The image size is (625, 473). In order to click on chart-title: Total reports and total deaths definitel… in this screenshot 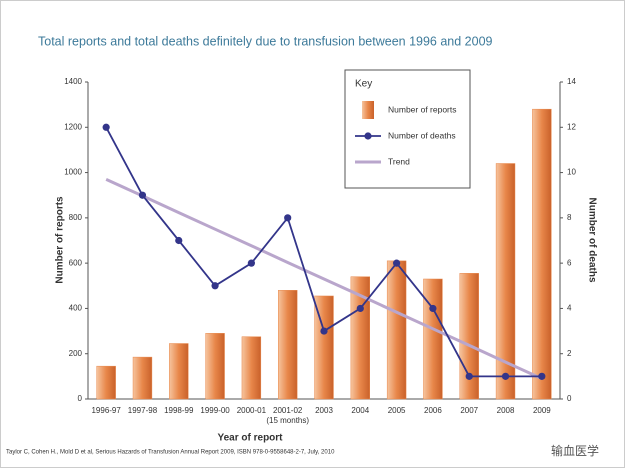, I will do `click(265, 41)`.